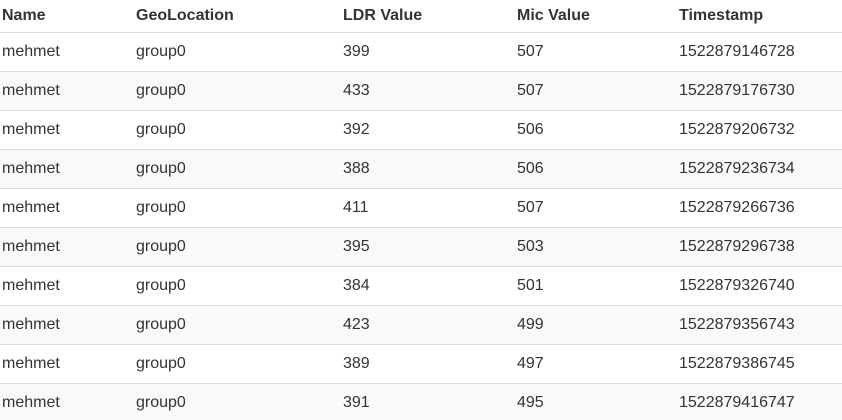  Describe the element at coordinates (759, 130) in the screenshot. I see `cell-timestamp: 1522879206732` at that location.